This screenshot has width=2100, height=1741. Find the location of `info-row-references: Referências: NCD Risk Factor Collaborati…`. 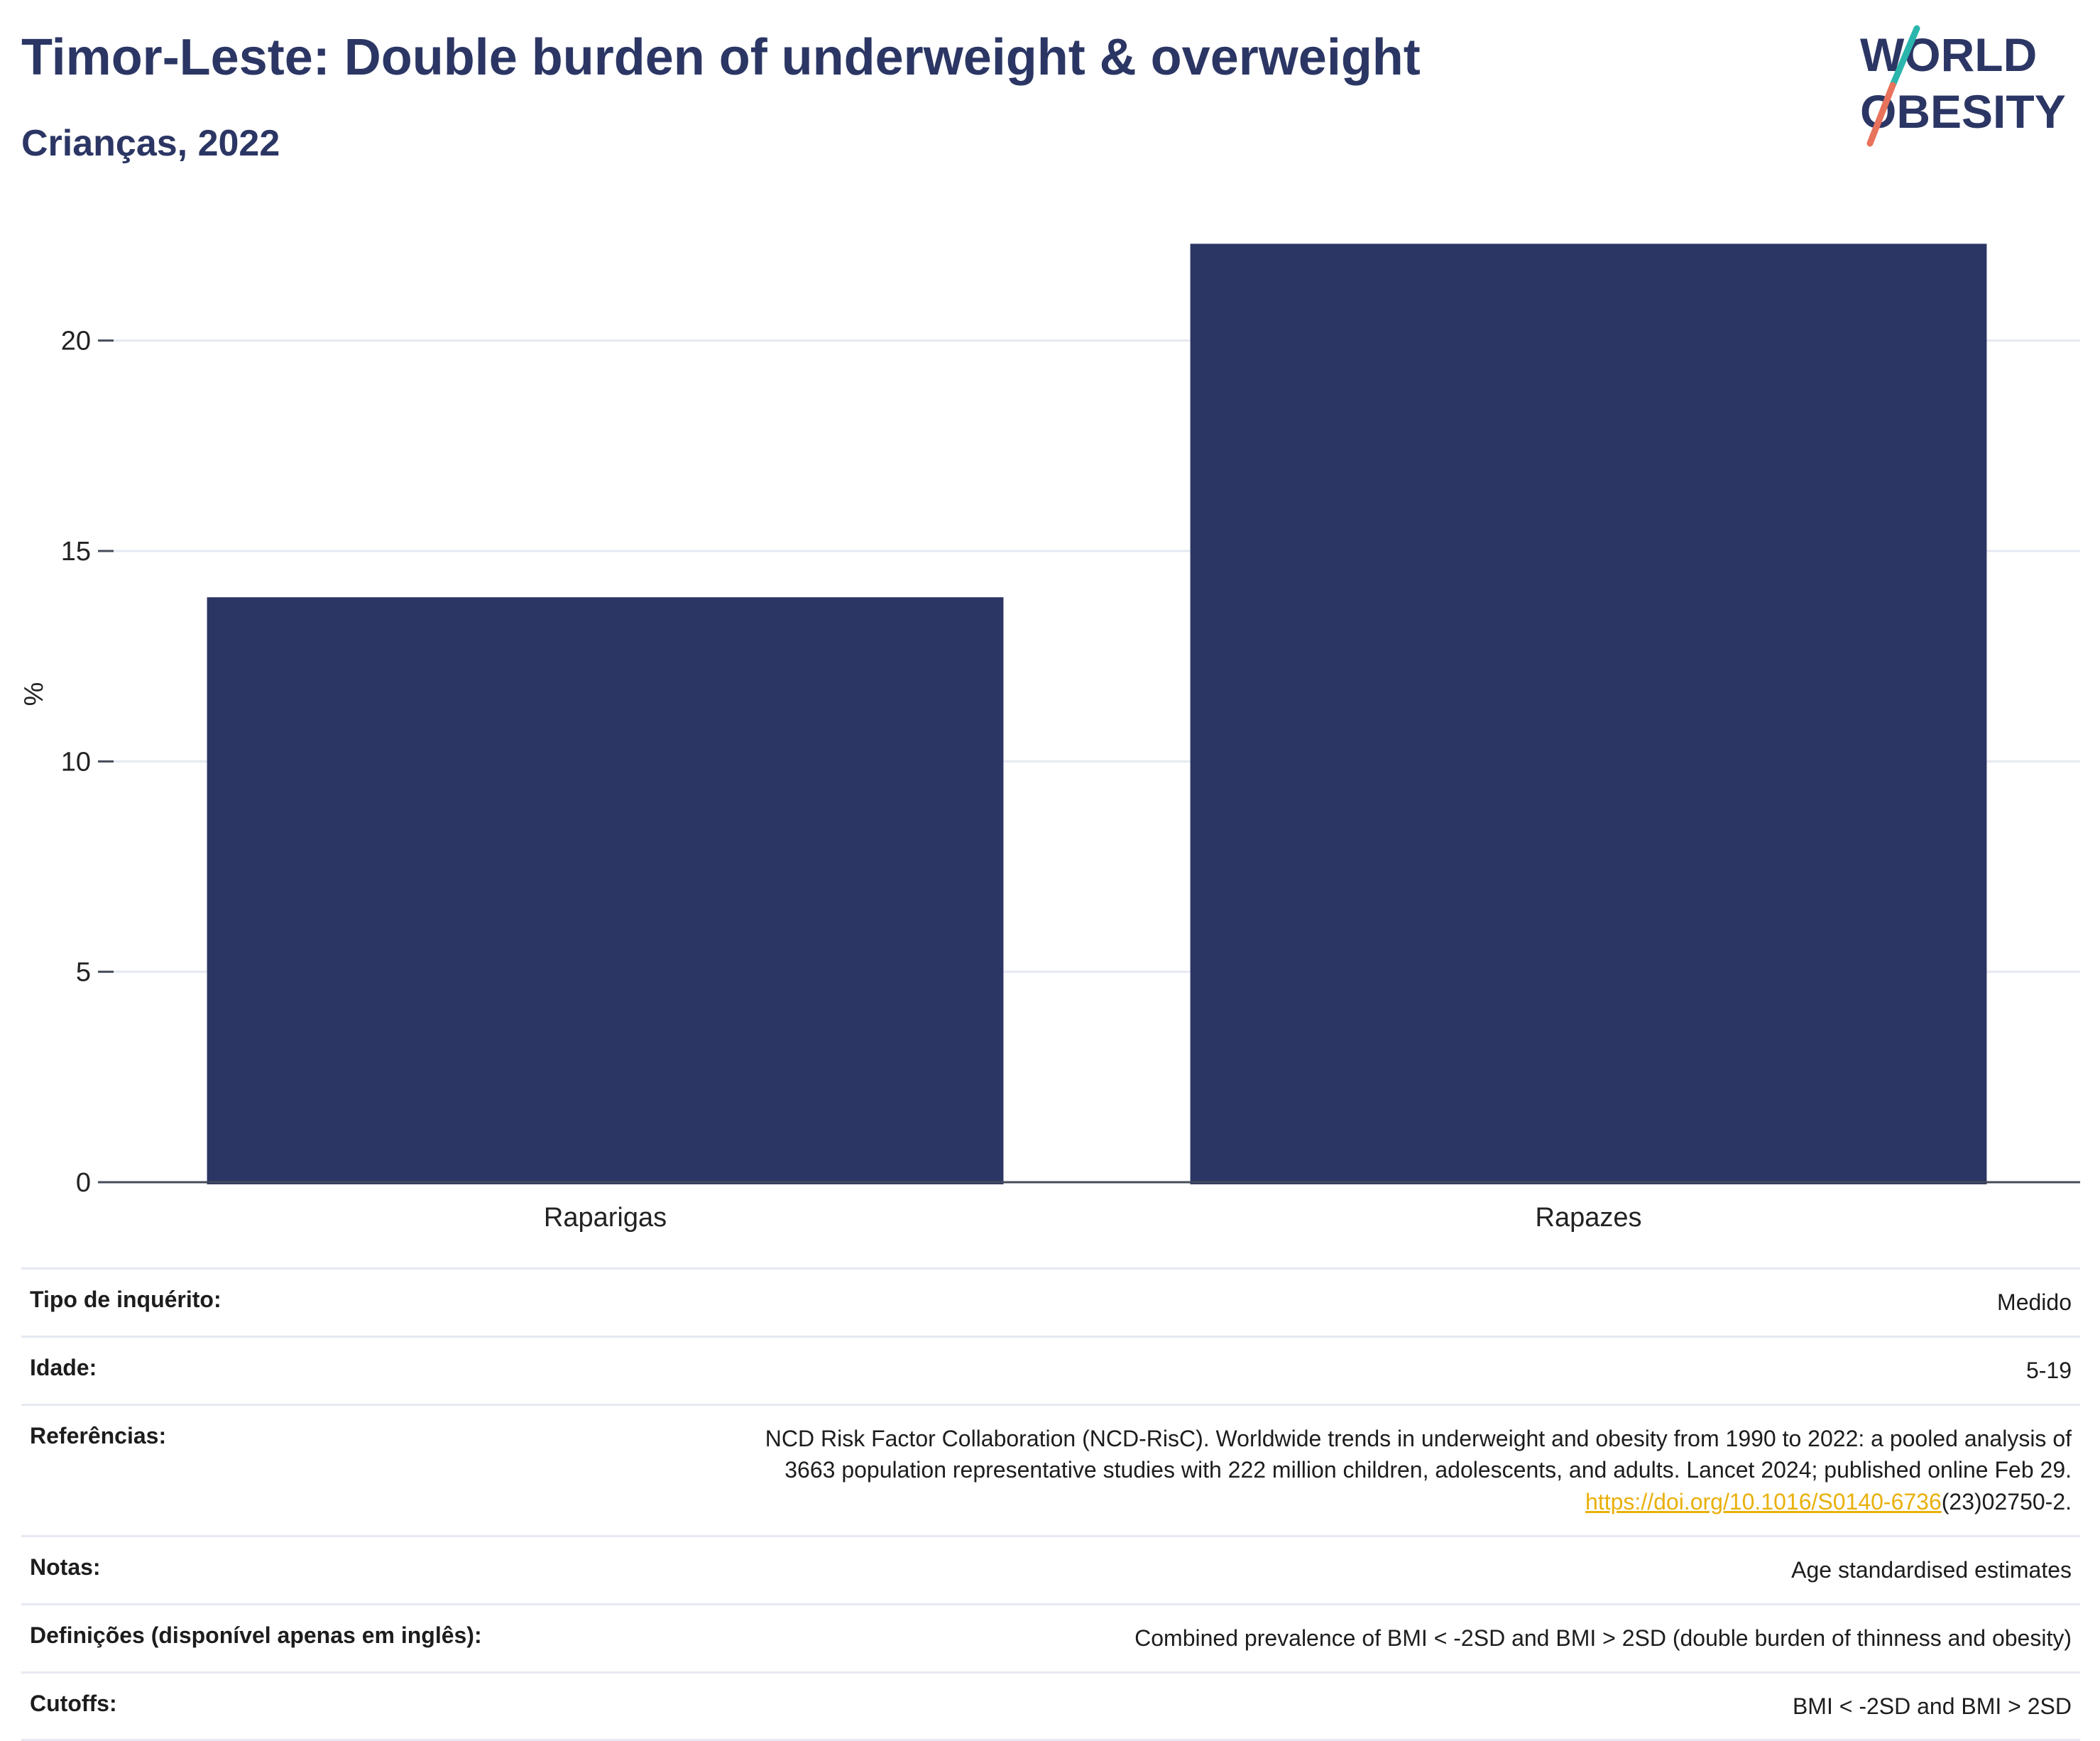

info-row-references: Referências: NCD Risk Factor Collaborati… is located at coordinates (1050, 1470).